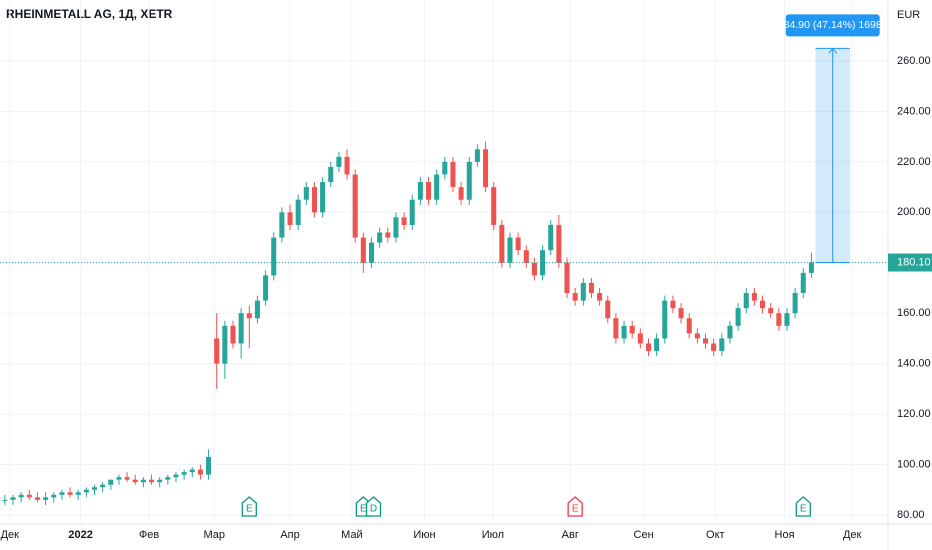 Image resolution: width=932 pixels, height=550 pixels. What do you see at coordinates (911, 515) in the screenshot?
I see `y-tick-label: 80.00` at bounding box center [911, 515].